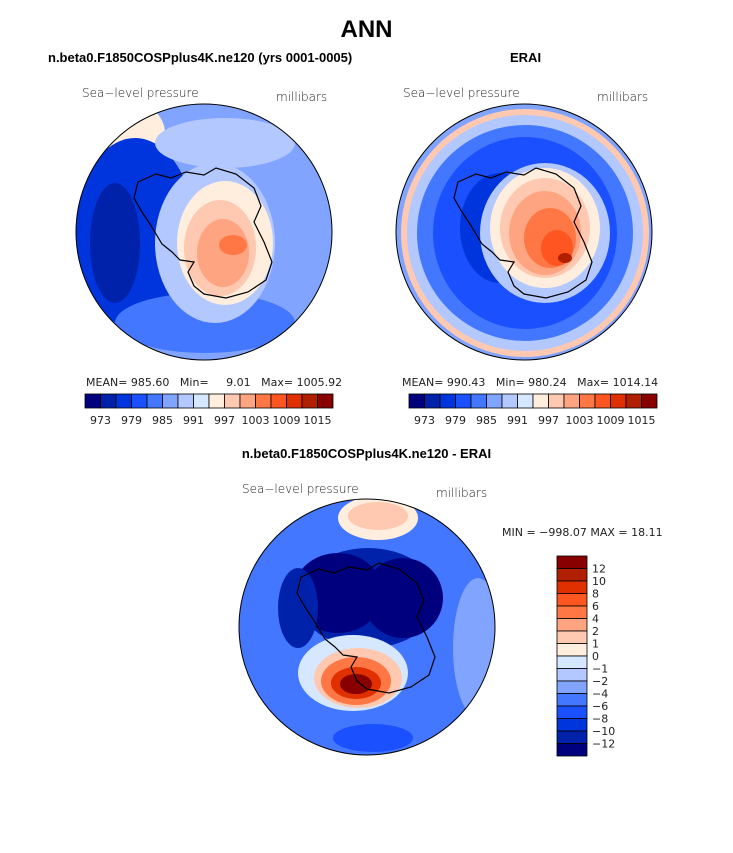  I want to click on colorbar-tick-label: 1003, so click(256, 420).